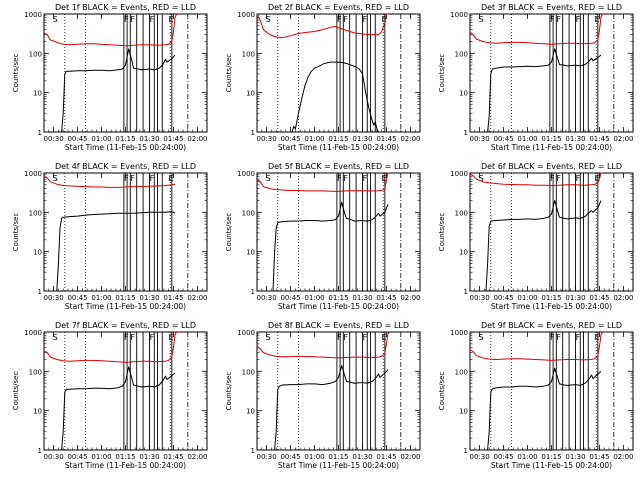 The height and width of the screenshot is (480, 640). I want to click on panel-title: Det 8f BLACK = Events, RED = LLD, so click(338, 325).